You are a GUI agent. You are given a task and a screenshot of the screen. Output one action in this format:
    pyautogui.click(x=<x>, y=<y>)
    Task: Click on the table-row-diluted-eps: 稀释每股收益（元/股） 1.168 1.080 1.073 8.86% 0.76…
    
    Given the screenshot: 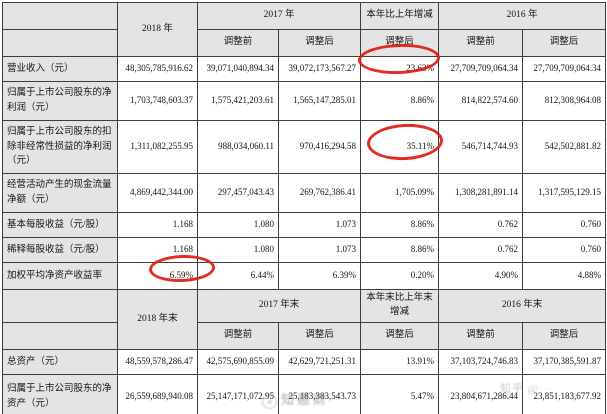 What is the action you would take?
    pyautogui.click(x=304, y=250)
    